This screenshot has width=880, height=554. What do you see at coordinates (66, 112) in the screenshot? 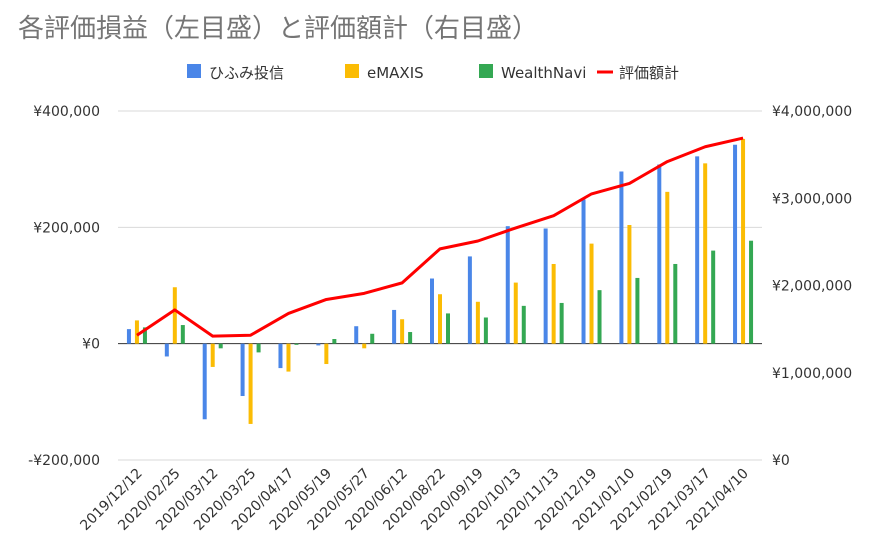
I see `y-left-tick-label: ¥400,000` at bounding box center [66, 112].